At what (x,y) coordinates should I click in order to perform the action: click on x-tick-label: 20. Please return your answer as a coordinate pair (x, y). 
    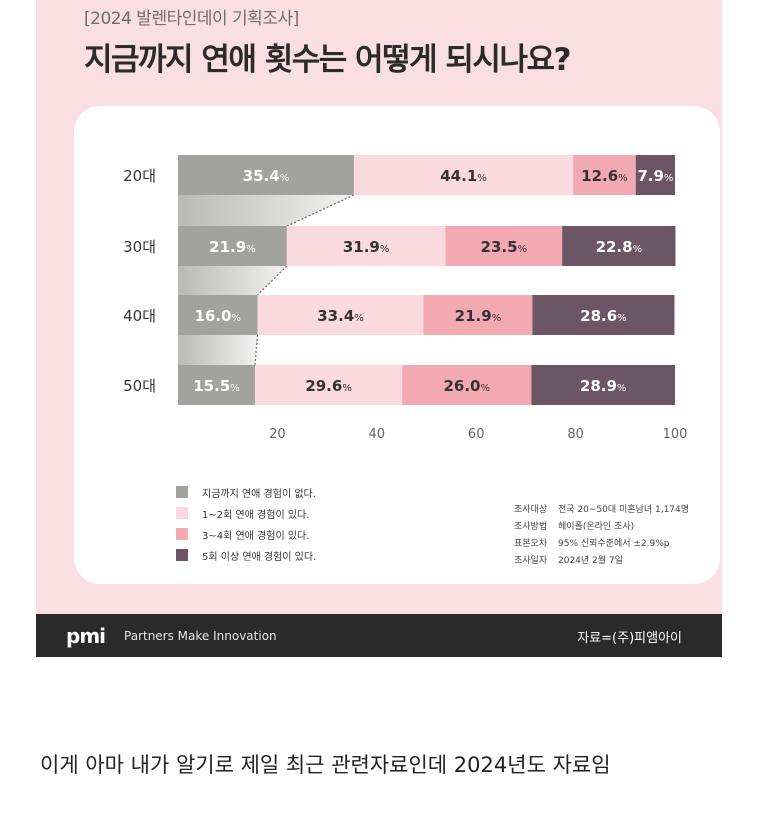
    Looking at the image, I should click on (277, 434).